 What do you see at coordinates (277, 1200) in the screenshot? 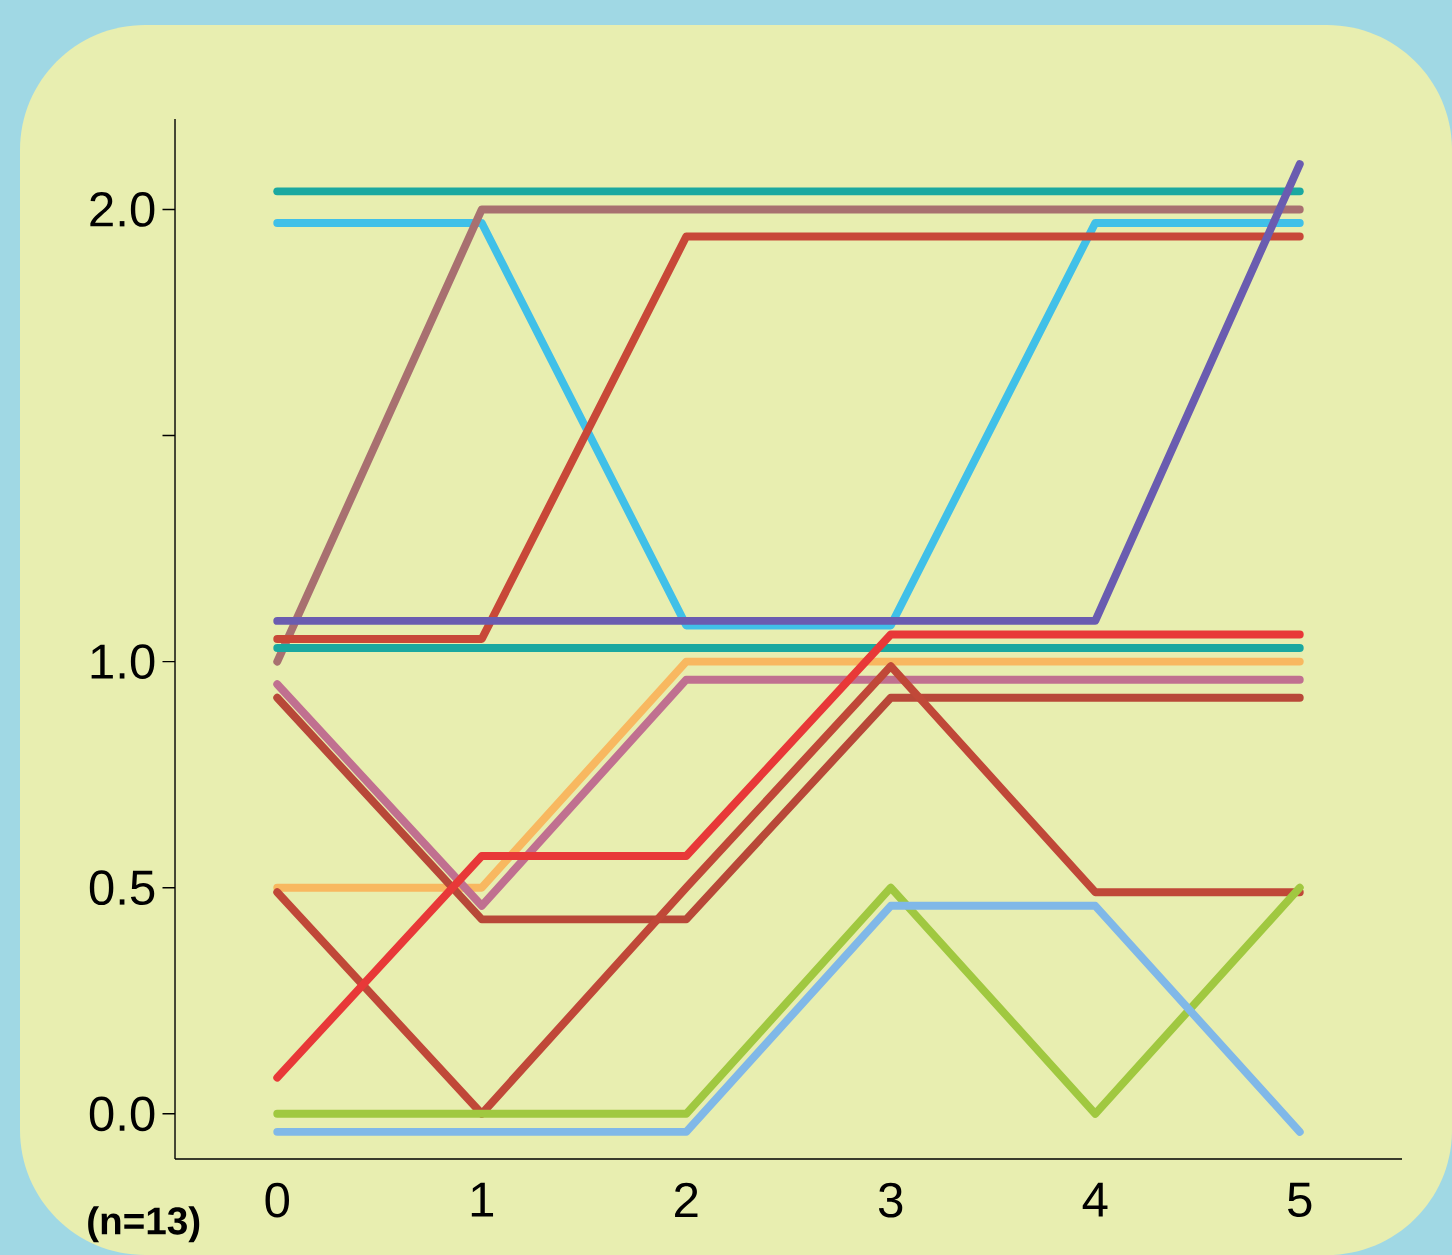
I see `x-tick-label: 0` at bounding box center [277, 1200].